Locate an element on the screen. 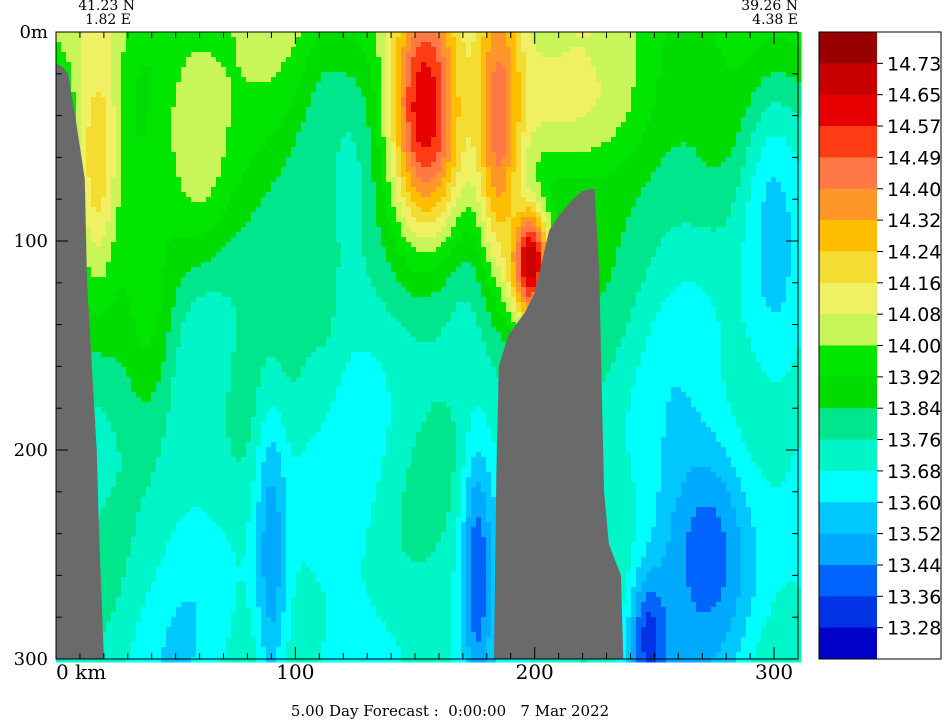 The width and height of the screenshot is (946, 721). right-lat: 39.26 N is located at coordinates (769, 7).